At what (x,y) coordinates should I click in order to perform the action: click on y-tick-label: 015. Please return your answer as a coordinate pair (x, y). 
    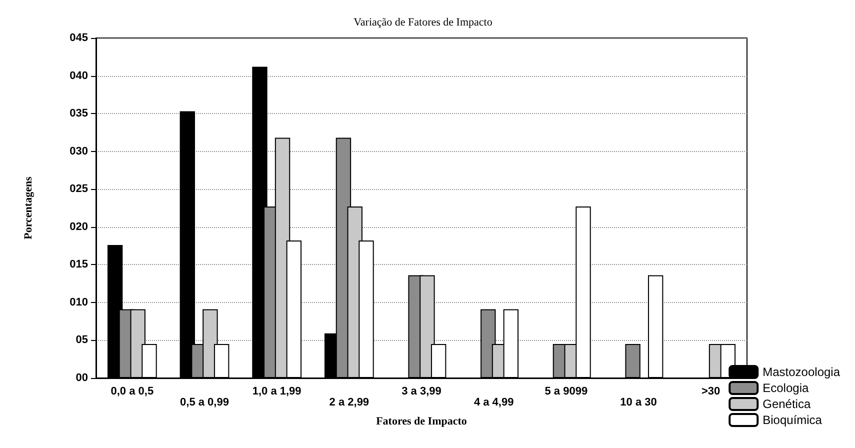
    Looking at the image, I should click on (79, 264).